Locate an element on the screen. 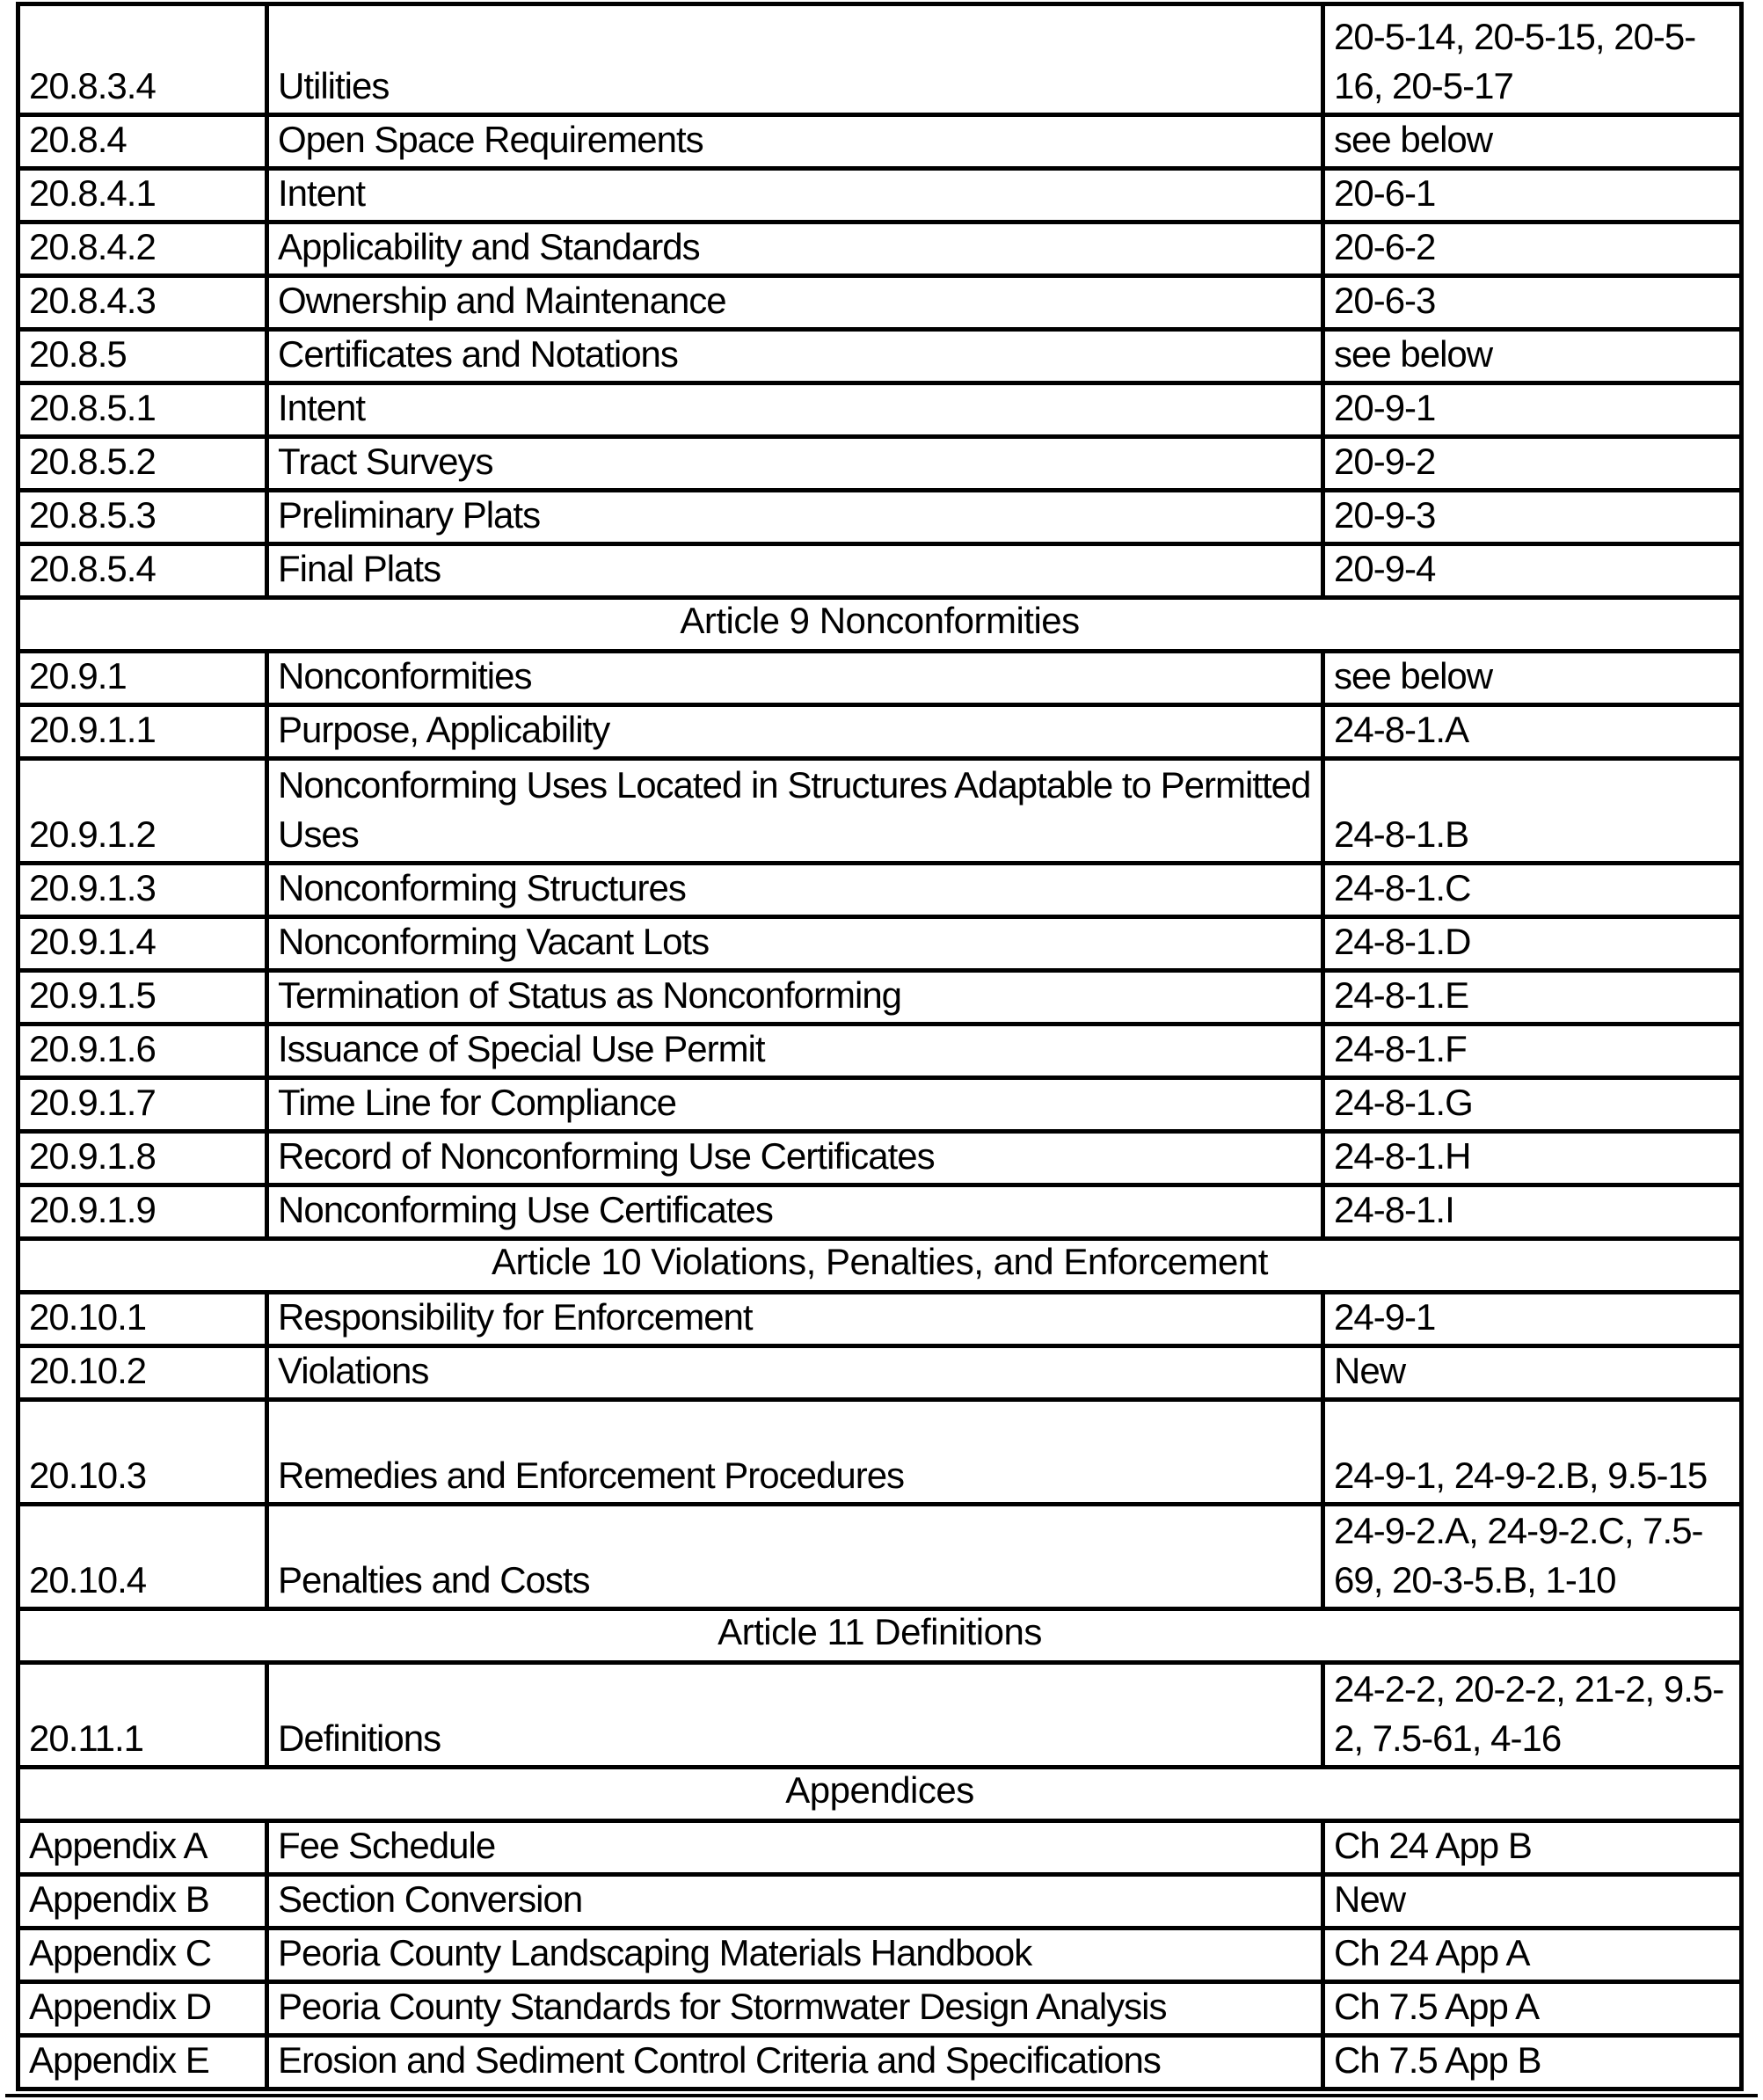  title-cell-text: Open Space Requirements is located at coordinates (491, 140).